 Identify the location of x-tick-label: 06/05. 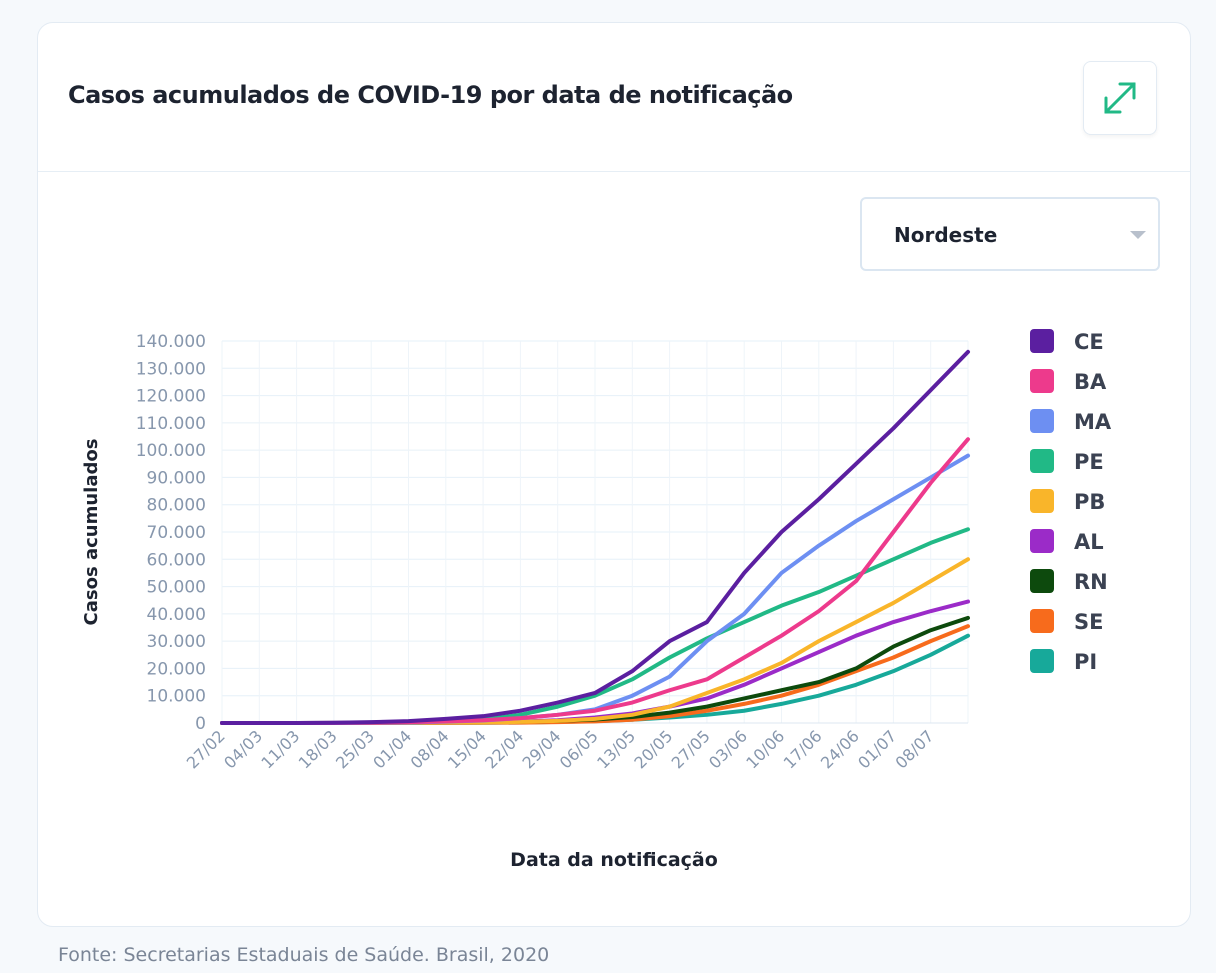
(579, 749).